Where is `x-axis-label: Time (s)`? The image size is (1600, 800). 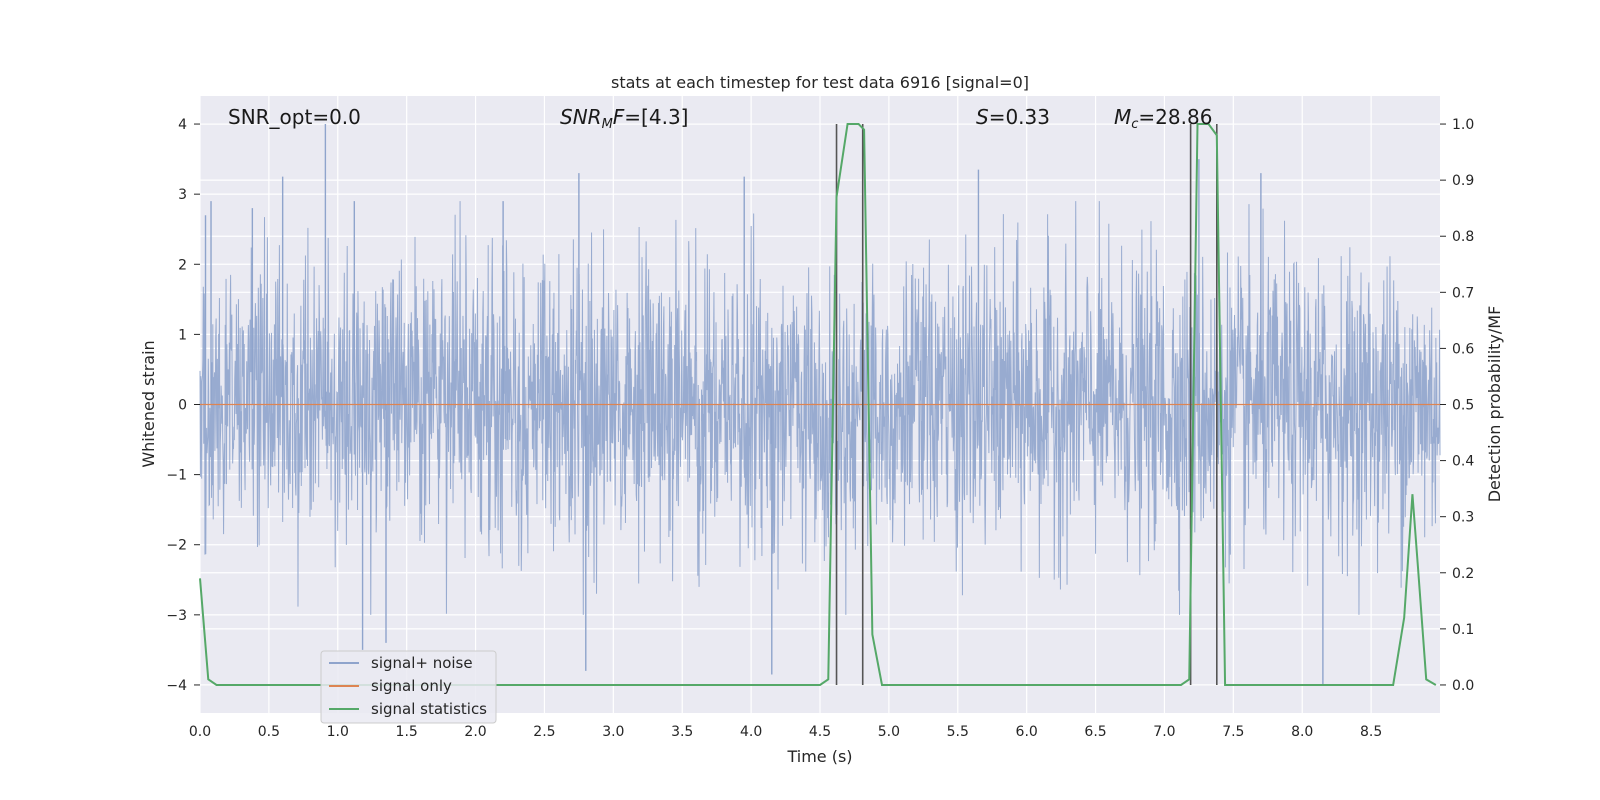 x-axis-label: Time (s) is located at coordinates (819, 756).